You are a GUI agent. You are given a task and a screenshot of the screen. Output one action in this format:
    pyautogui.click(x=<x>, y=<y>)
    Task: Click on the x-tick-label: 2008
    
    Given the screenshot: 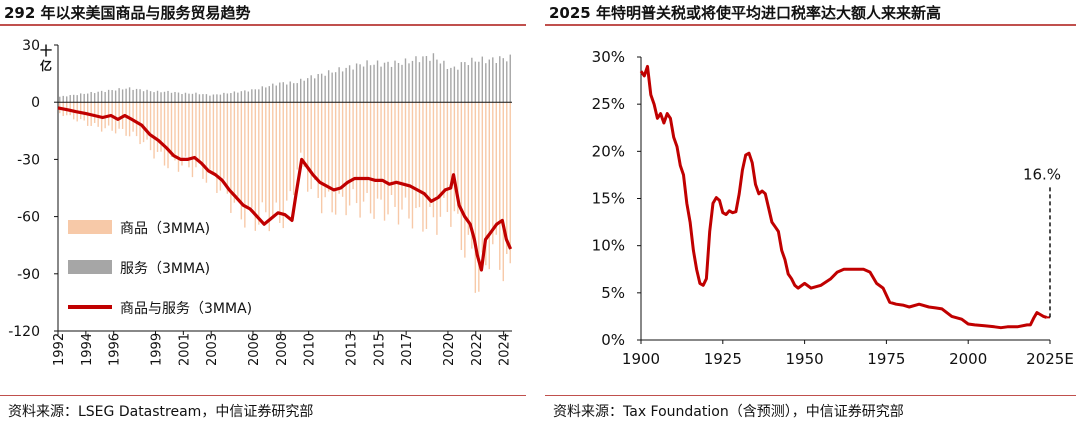 What is the action you would take?
    pyautogui.click(x=282, y=349)
    